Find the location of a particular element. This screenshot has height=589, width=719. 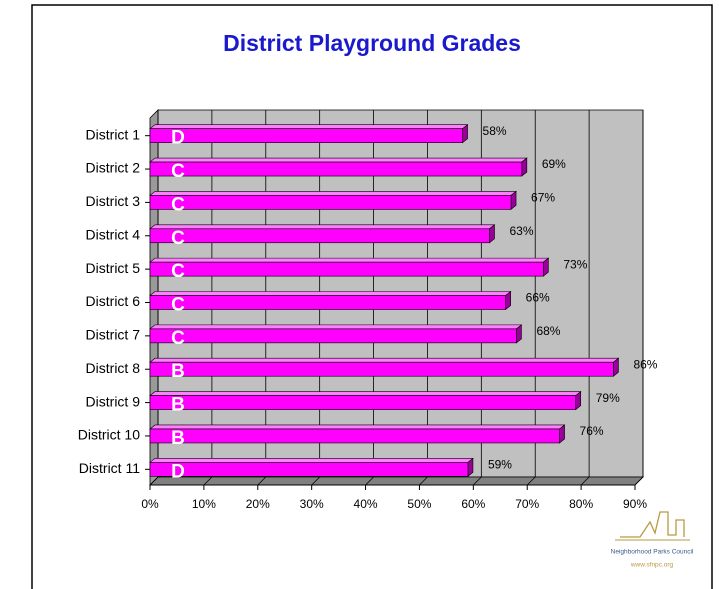

data-label: 59% is located at coordinates (500, 464).